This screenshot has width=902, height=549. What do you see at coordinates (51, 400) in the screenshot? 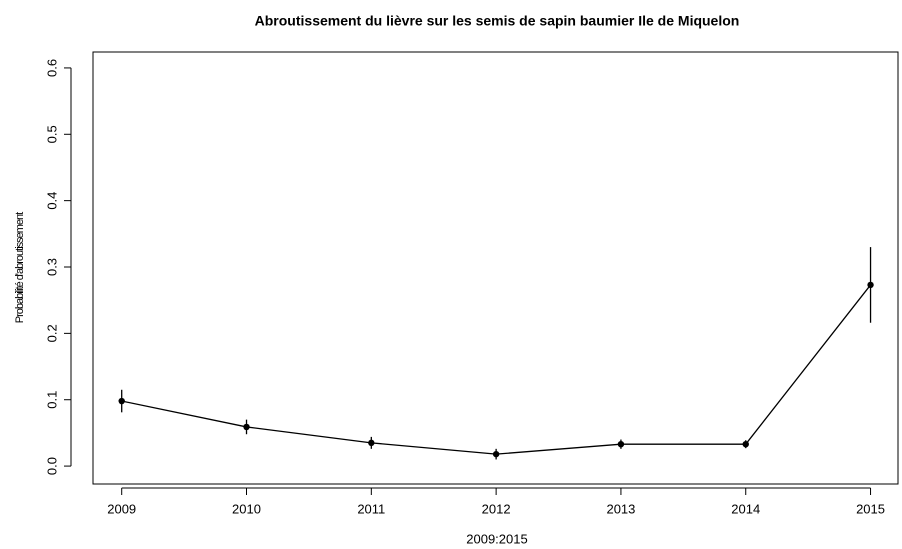
I see `y-tick-label: 0.1` at bounding box center [51, 400].